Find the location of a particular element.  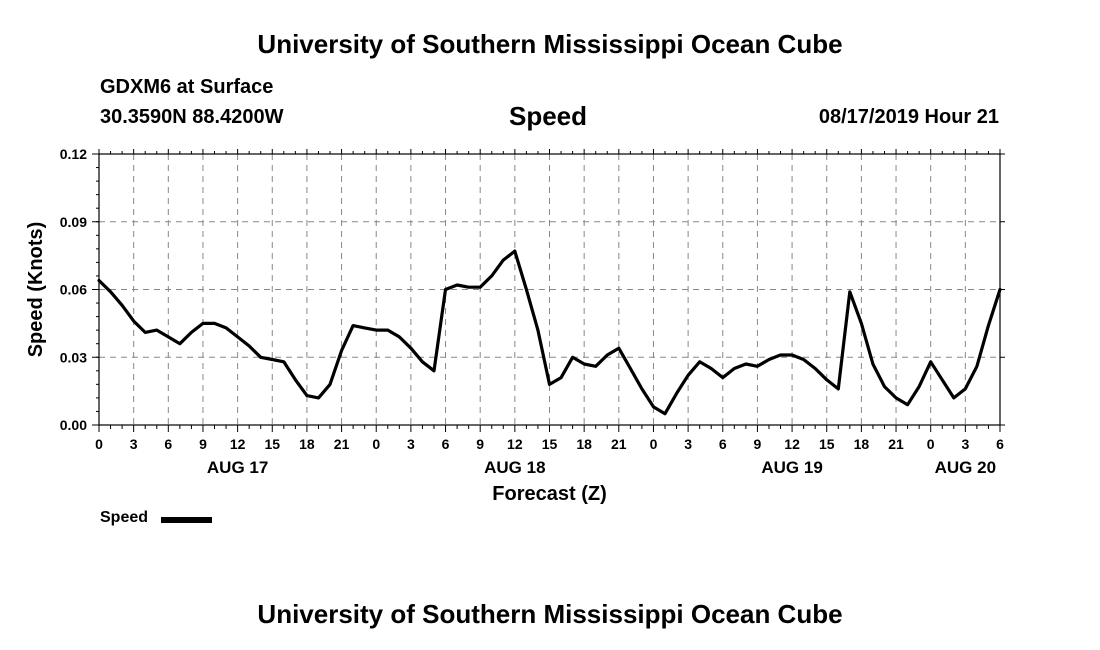

y-tick-label: 0.00 is located at coordinates (73, 425).